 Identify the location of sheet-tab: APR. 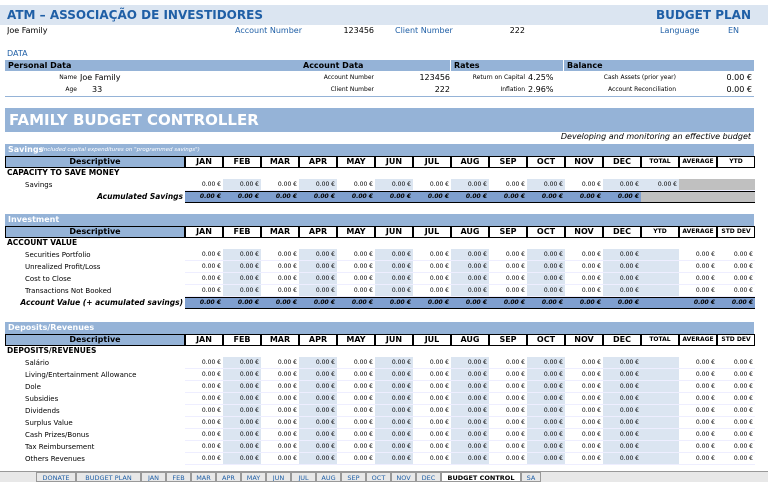
(228, 477).